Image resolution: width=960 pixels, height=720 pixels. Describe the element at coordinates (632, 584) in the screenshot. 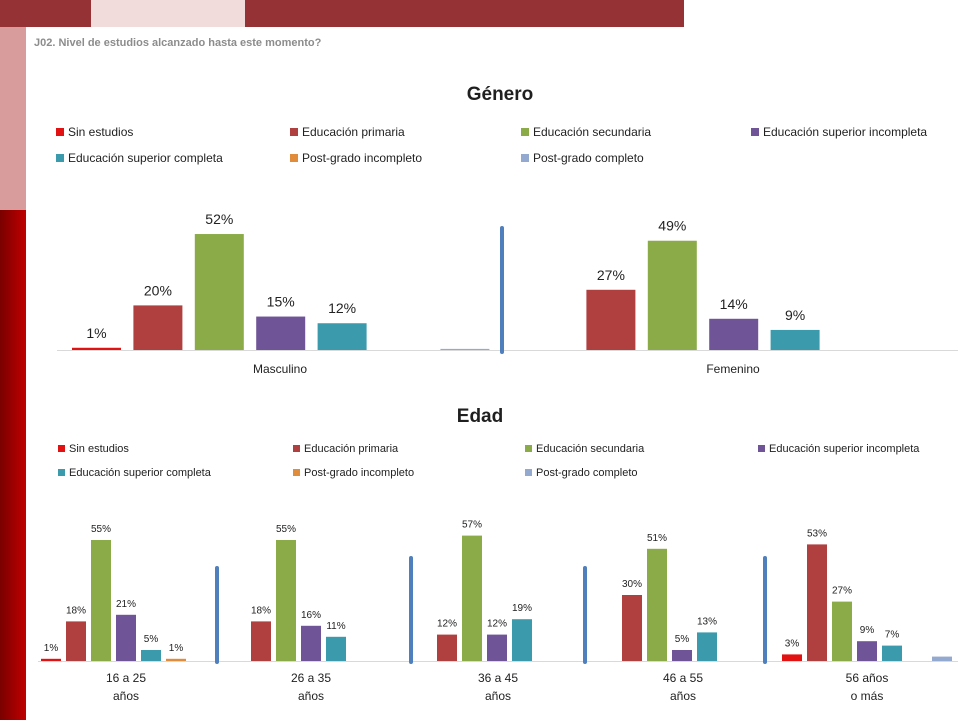

I see `edad-value-label-educacion-primaria-3: 30%` at that location.